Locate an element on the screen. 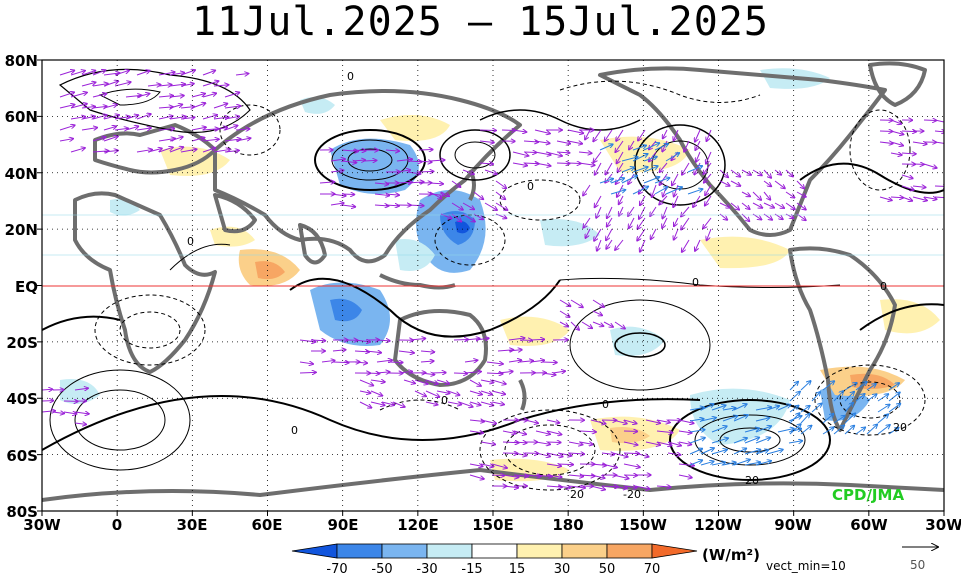 The width and height of the screenshot is (961, 575). vect-min-label: vect_min=10 is located at coordinates (806, 566).